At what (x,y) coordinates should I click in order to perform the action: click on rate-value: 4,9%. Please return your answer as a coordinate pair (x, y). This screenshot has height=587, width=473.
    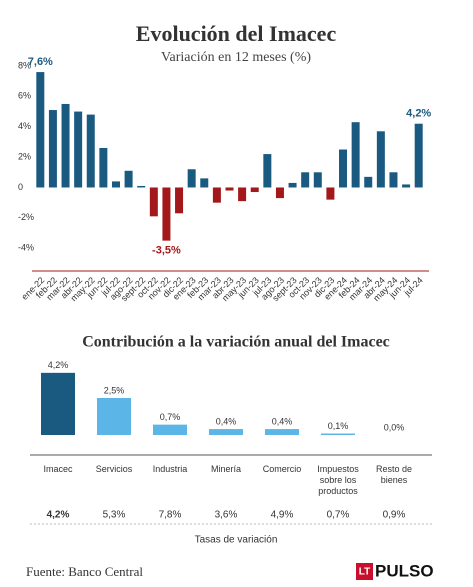
    Looking at the image, I should click on (282, 515).